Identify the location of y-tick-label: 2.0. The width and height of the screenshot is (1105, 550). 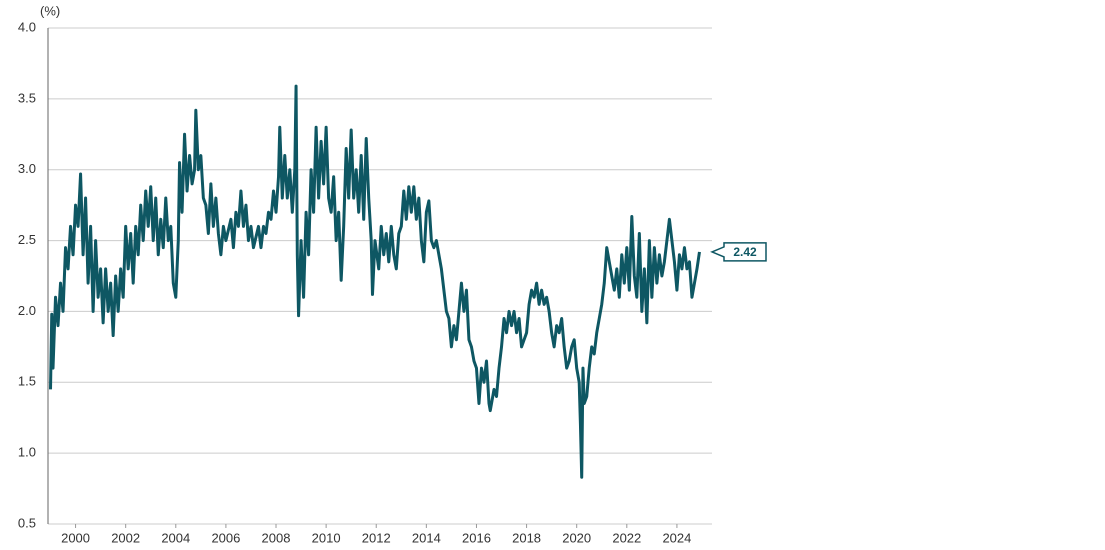
(27, 310).